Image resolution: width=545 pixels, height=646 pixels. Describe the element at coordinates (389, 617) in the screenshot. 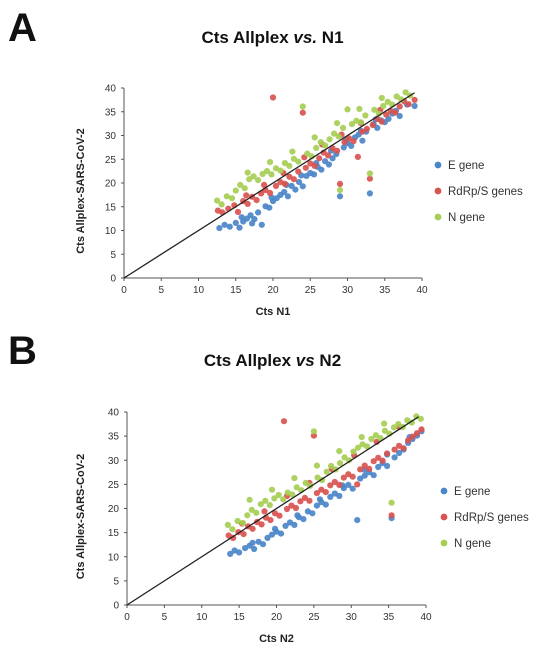

I see `x-tick-label: 35` at that location.